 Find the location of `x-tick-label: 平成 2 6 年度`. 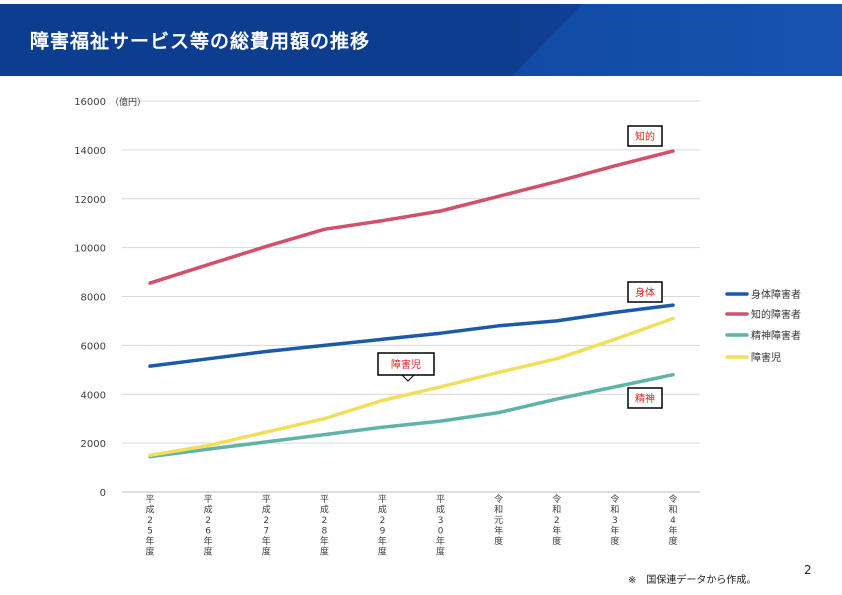

x-tick-label: 平成 2 6 年度 is located at coordinates (208, 526).